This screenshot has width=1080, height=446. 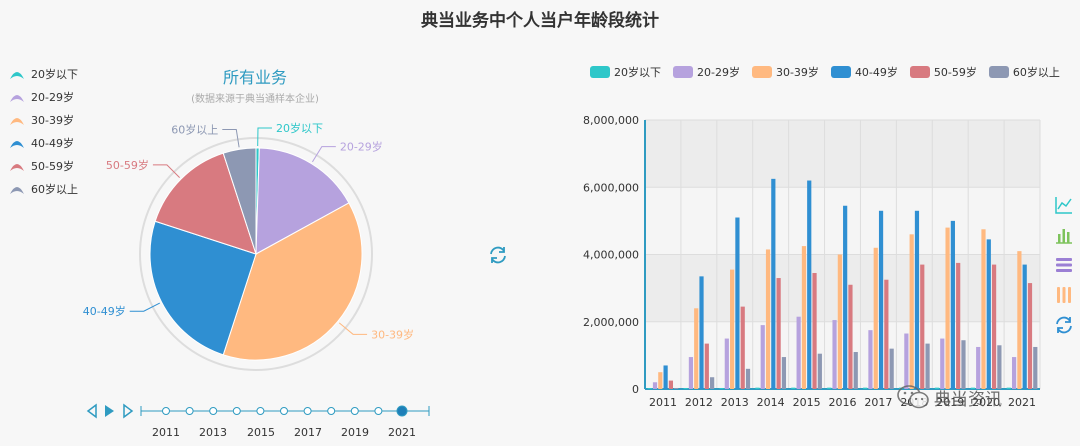 I want to click on bar-legend-item: 20岁以下, so click(x=625, y=72).